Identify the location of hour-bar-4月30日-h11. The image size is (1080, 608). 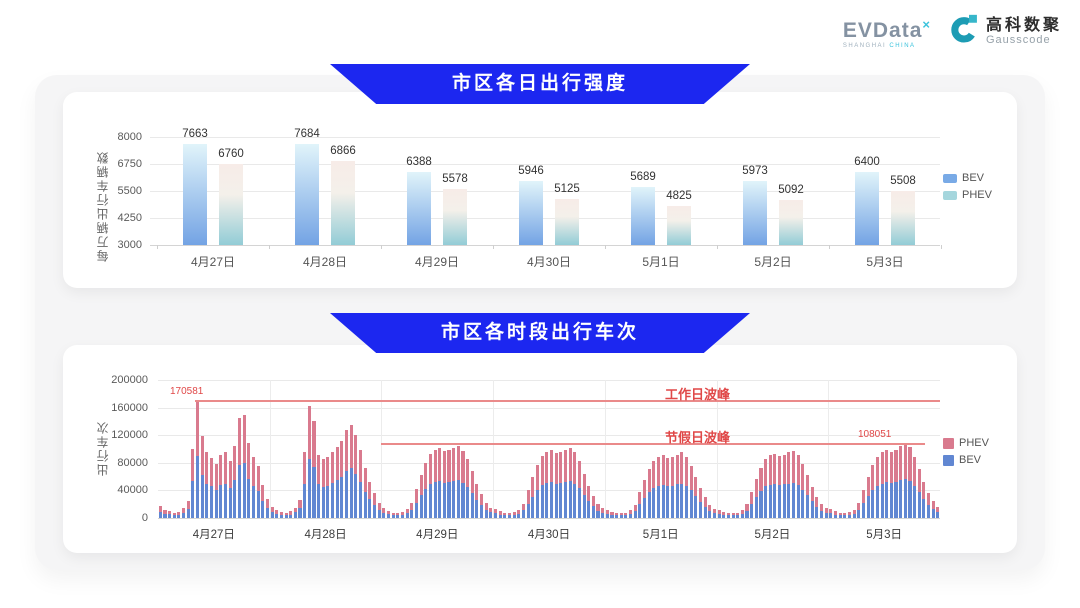
(547, 449).